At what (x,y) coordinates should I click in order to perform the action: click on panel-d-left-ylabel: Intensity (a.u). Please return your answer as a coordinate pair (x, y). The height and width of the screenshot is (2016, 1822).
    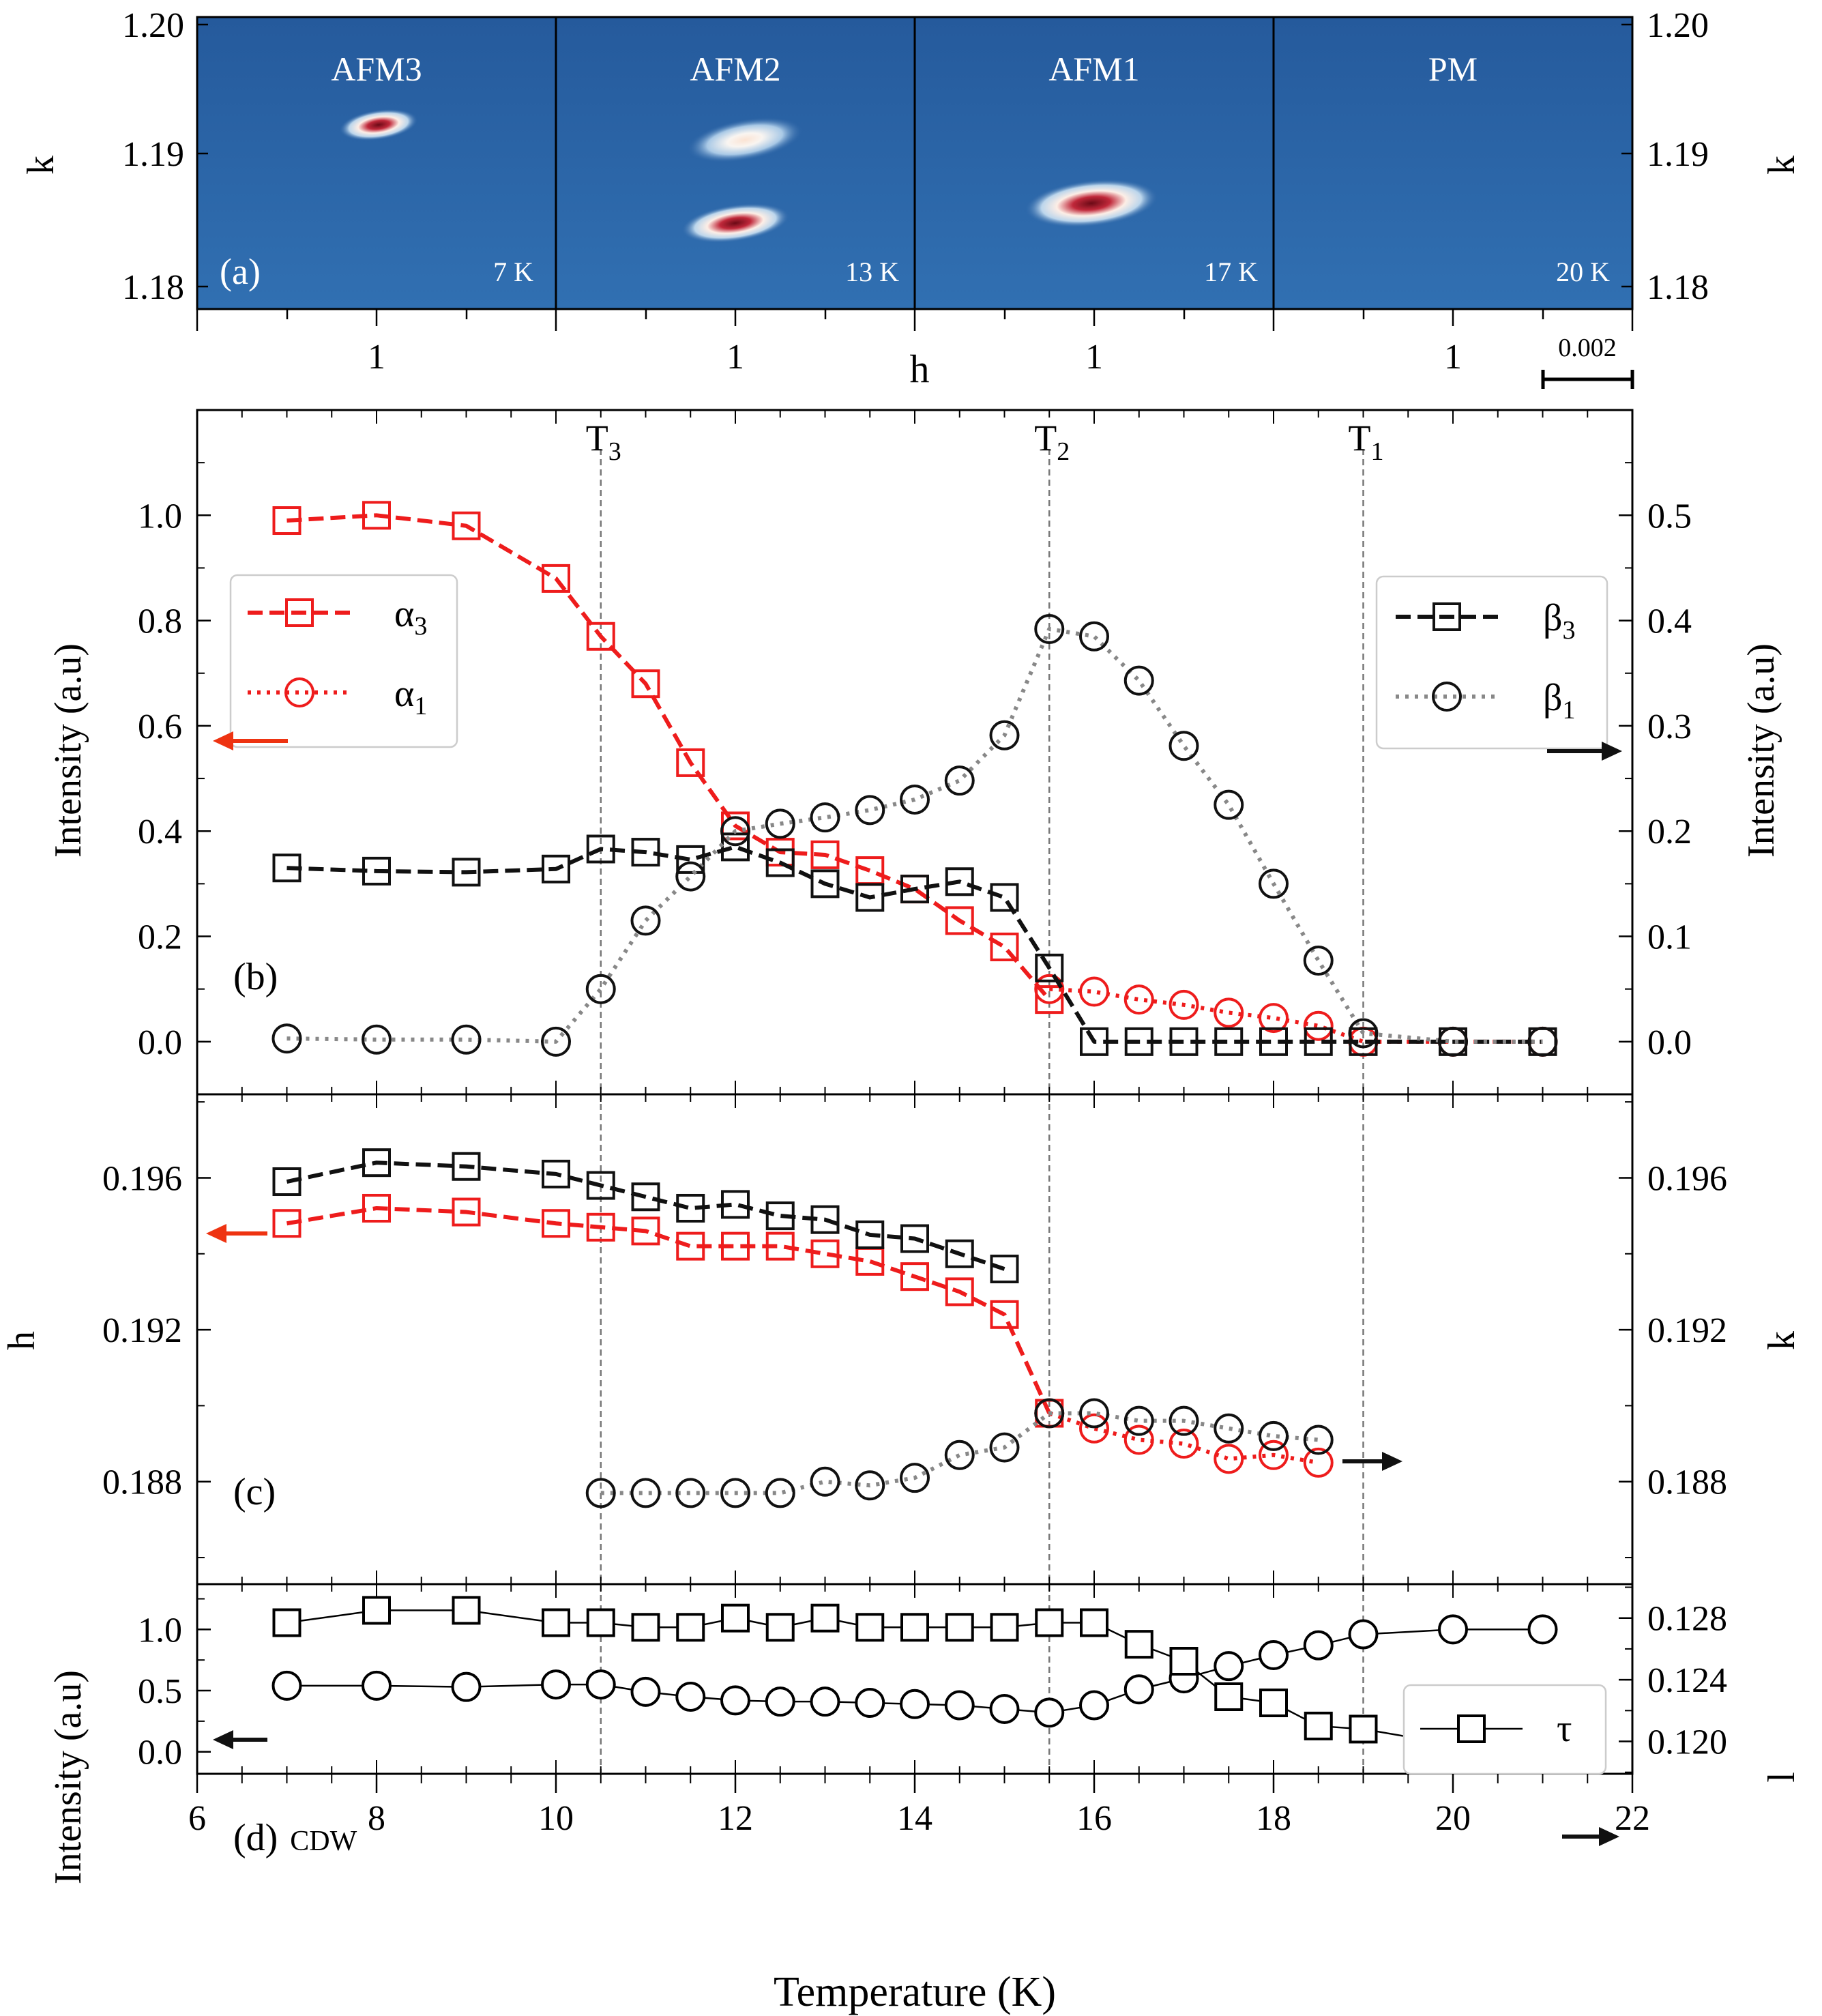
    Looking at the image, I should click on (68, 1777).